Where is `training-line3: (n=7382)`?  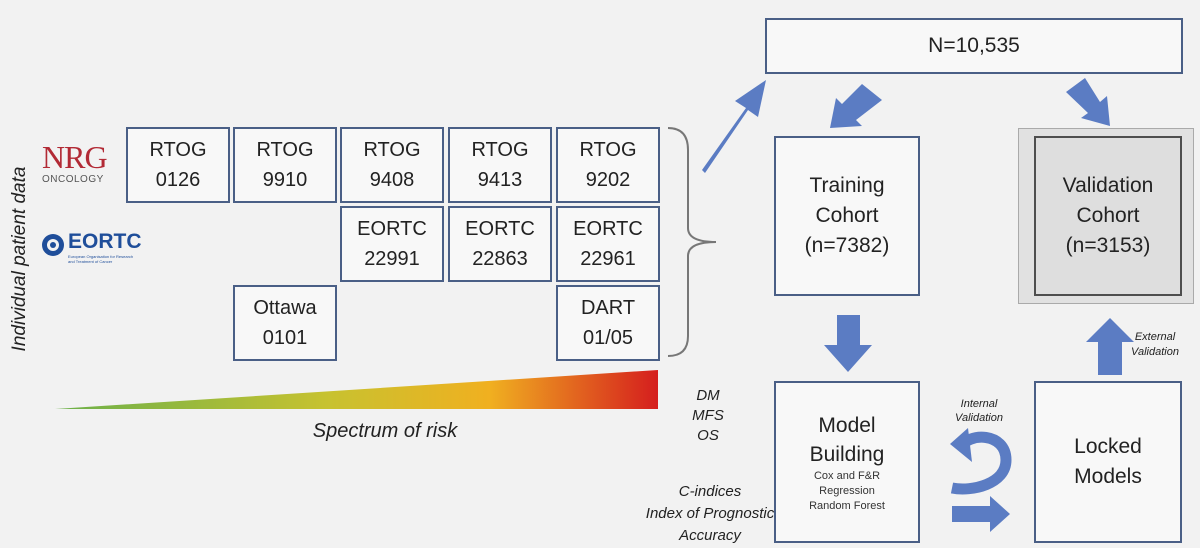 training-line3: (n=7382) is located at coordinates (847, 245).